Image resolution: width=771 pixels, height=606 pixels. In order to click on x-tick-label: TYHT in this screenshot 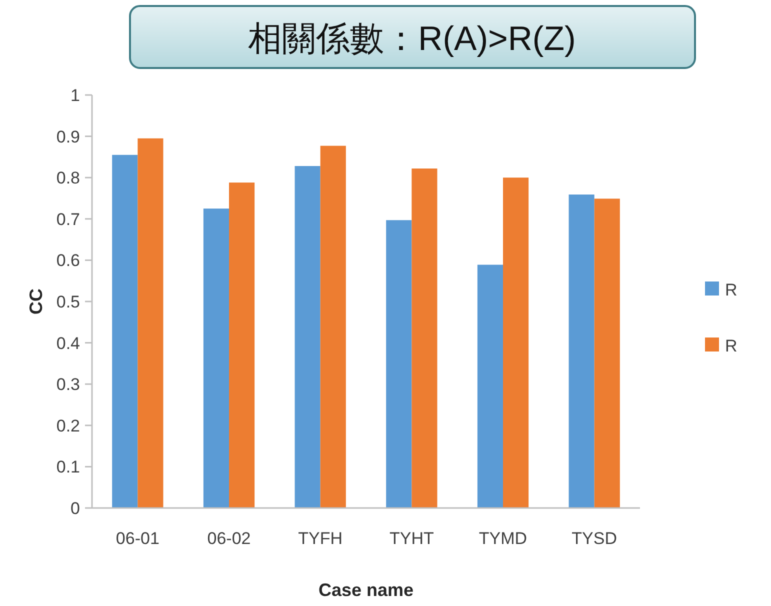, I will do `click(411, 538)`.